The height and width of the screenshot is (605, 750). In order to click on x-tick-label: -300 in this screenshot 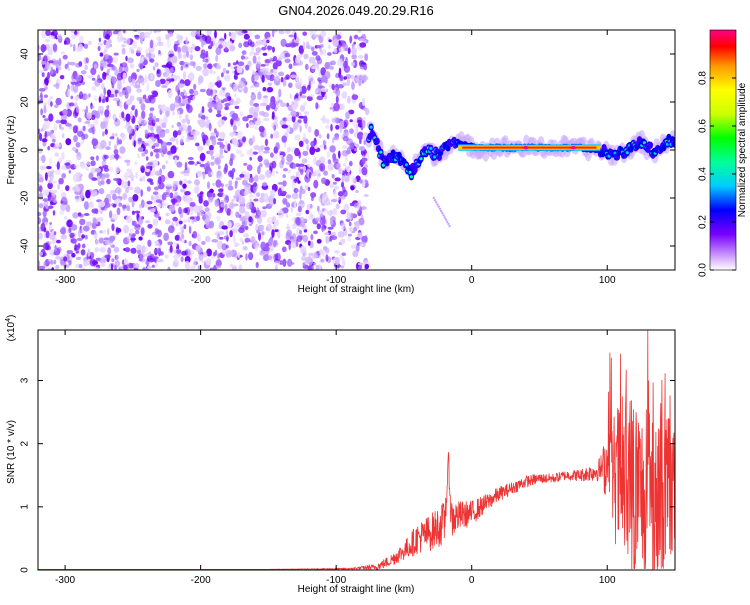, I will do `click(65, 280)`.